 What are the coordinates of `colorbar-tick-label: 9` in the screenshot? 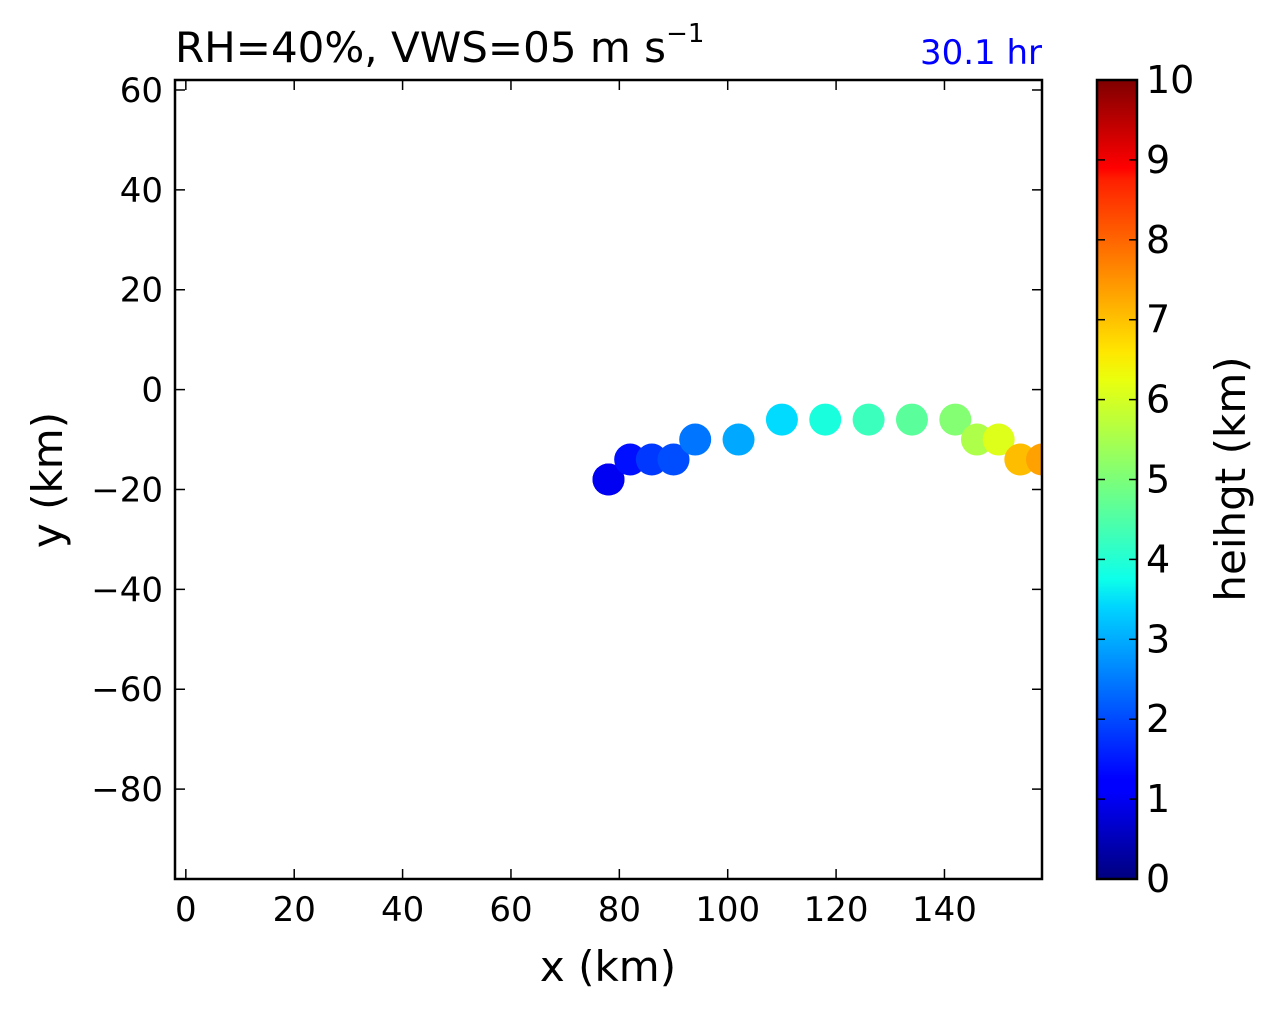 It's located at (1158, 160).